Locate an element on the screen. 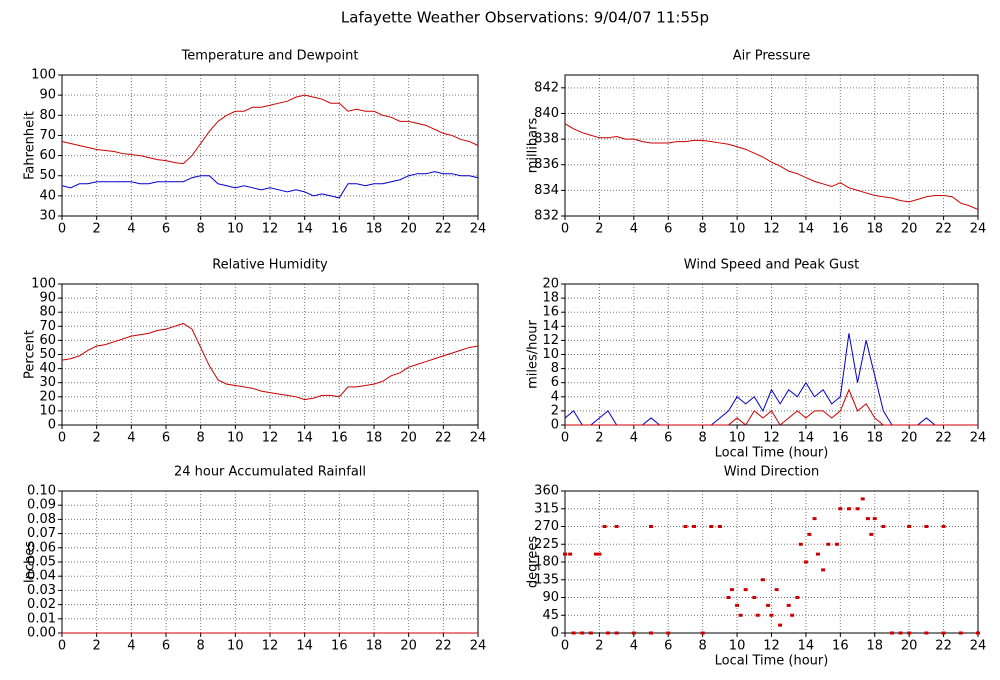 The image size is (1000, 680). y-tick-label: 135 is located at coordinates (546, 579).